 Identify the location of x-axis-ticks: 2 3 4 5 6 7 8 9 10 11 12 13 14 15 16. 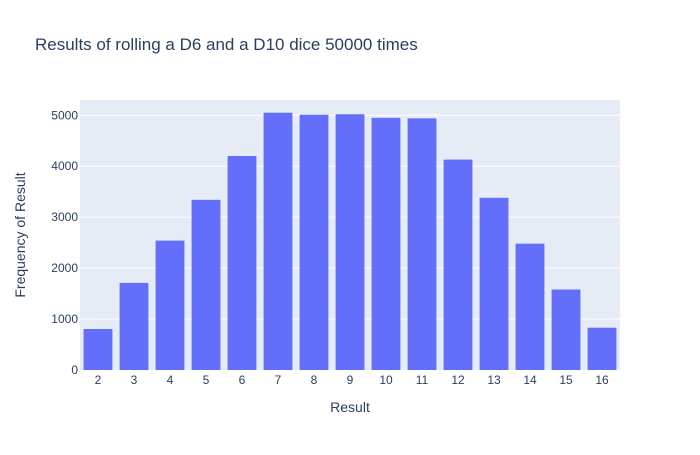
(352, 380).